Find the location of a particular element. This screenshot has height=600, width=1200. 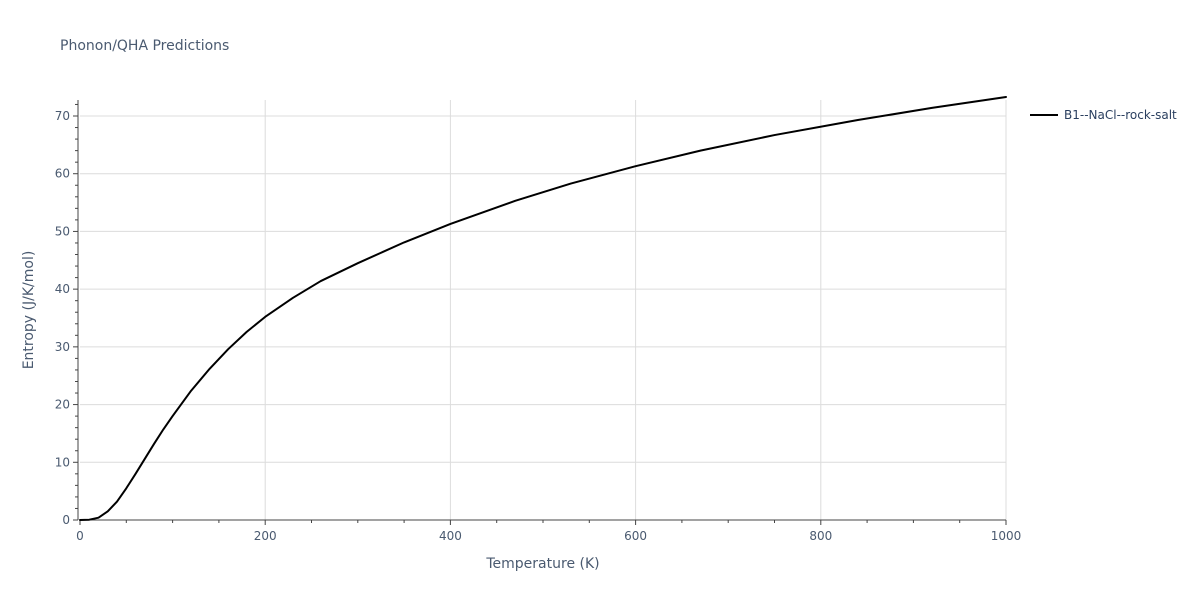

x-tick-label: 400 is located at coordinates (450, 536).